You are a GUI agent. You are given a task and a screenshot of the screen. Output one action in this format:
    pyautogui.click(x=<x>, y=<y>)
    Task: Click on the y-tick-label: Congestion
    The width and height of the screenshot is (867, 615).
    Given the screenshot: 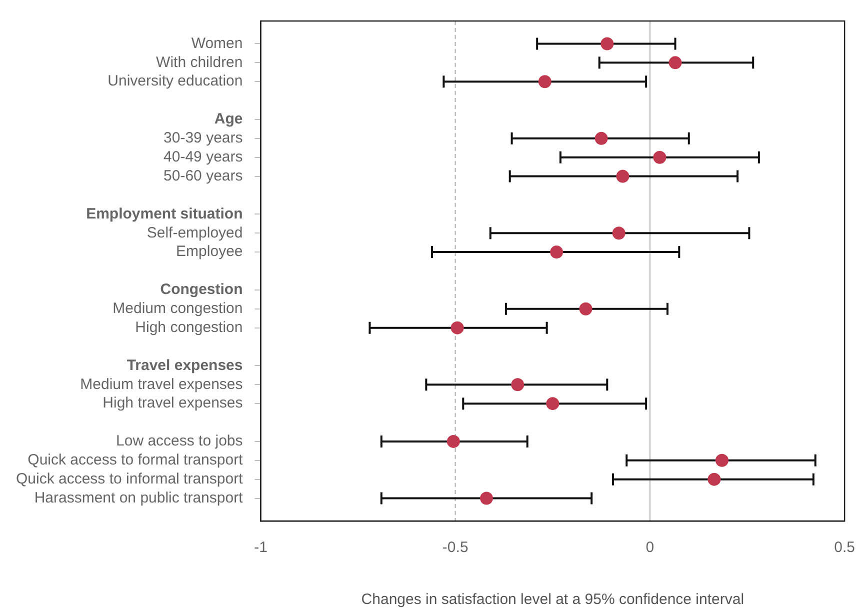 What is the action you would take?
    pyautogui.click(x=201, y=289)
    